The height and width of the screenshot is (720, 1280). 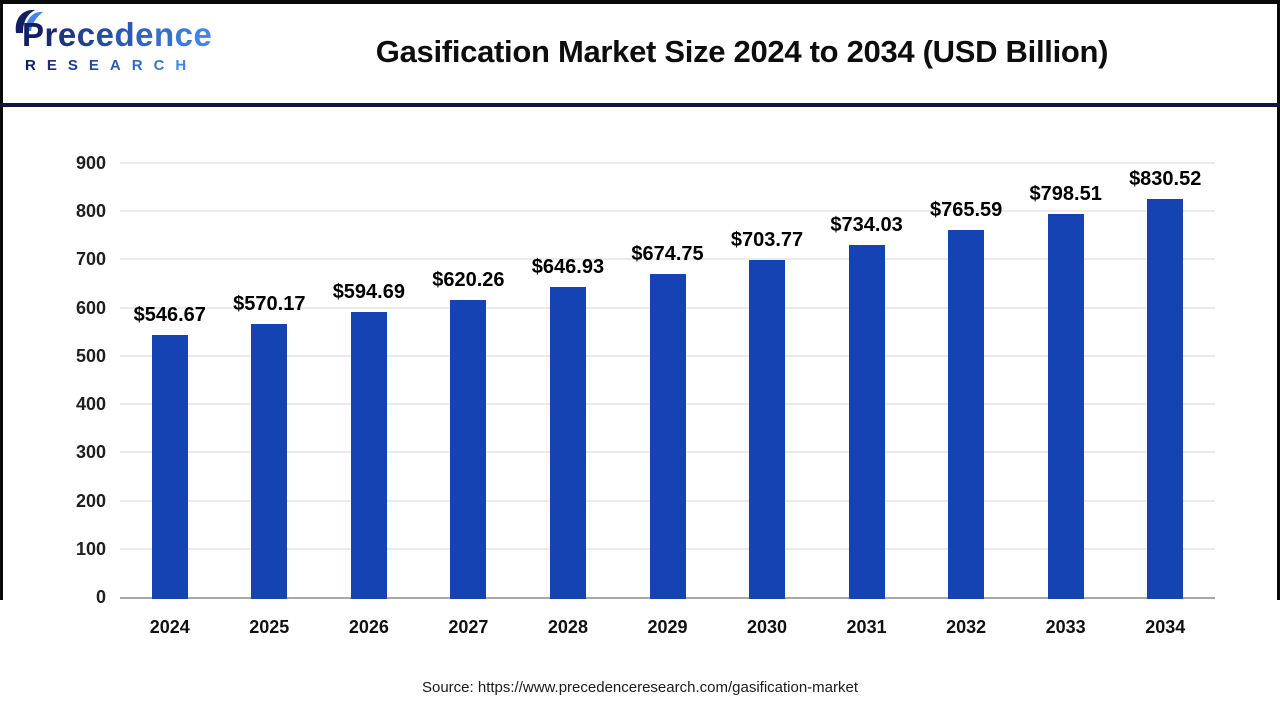 What do you see at coordinates (667, 253) in the screenshot?
I see `bar-value-label: $674.75` at bounding box center [667, 253].